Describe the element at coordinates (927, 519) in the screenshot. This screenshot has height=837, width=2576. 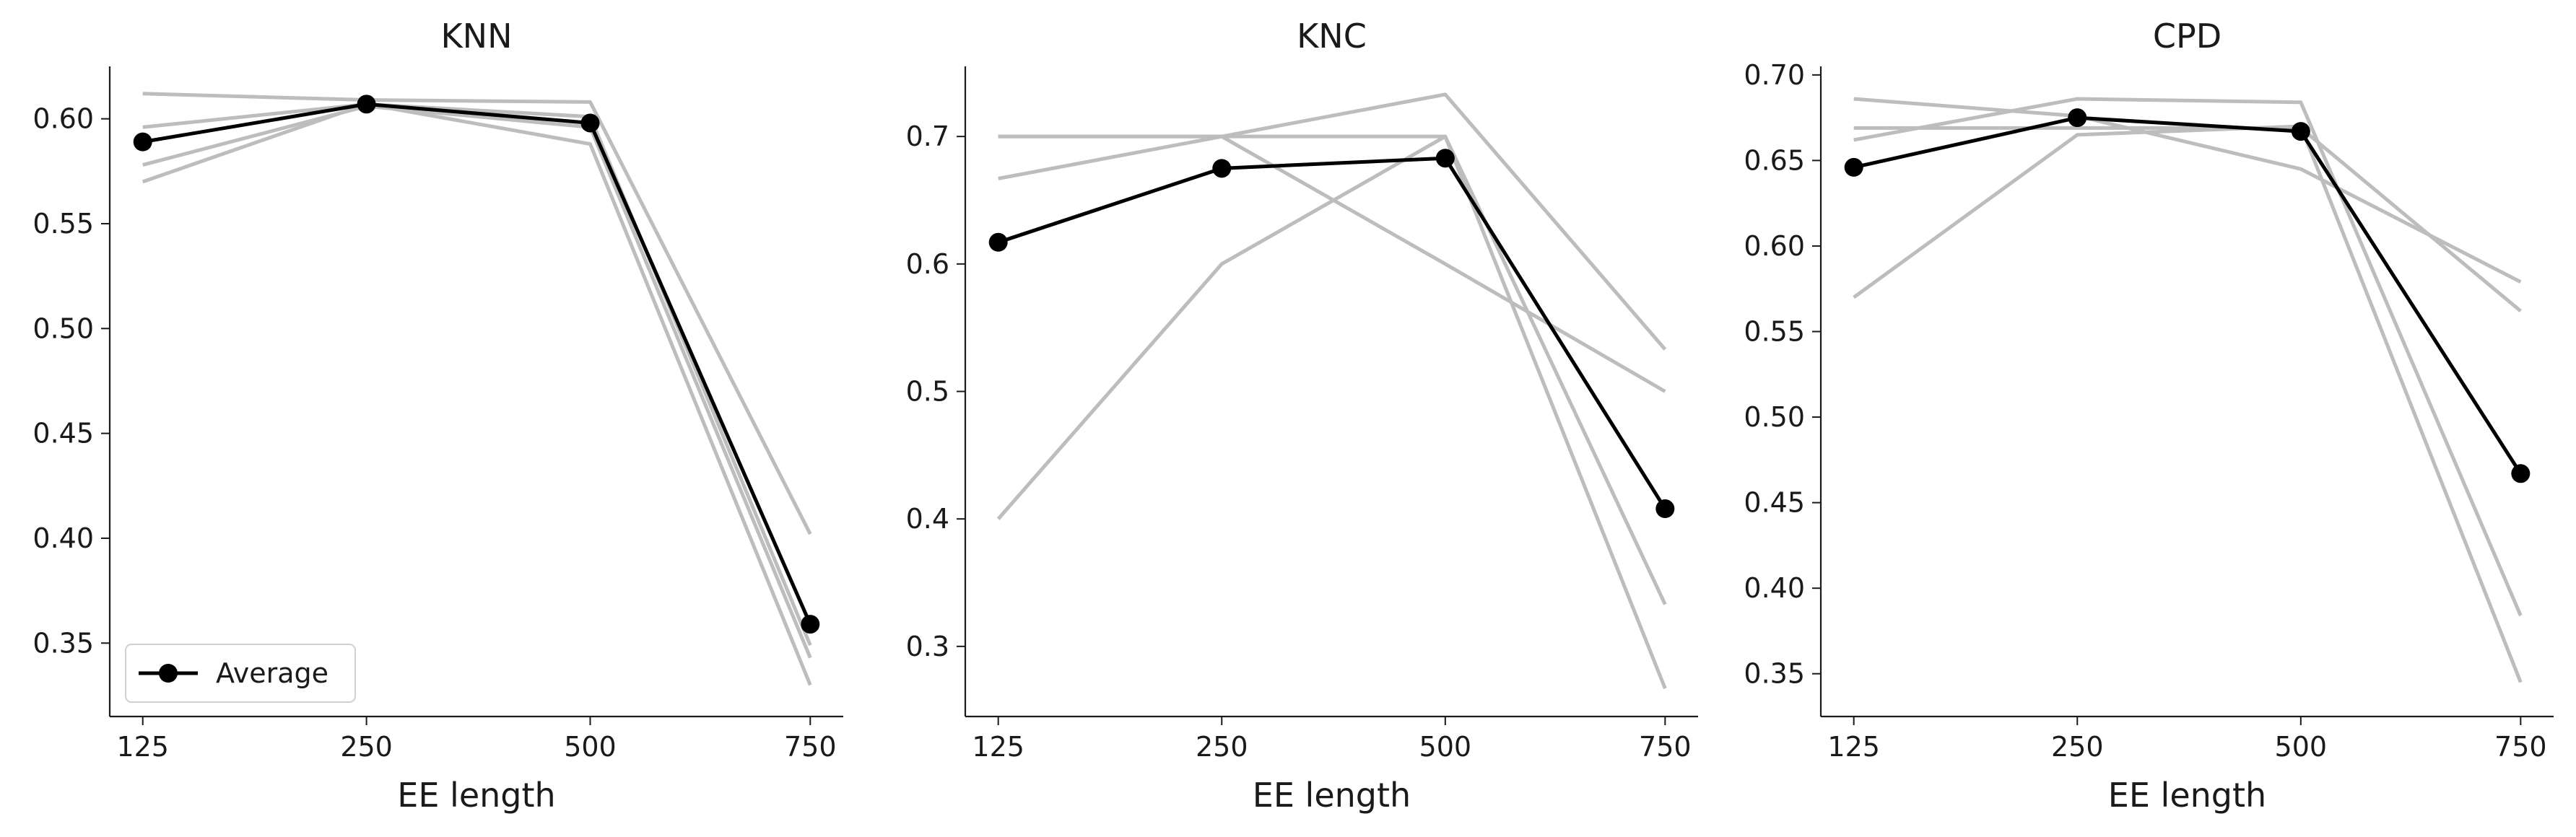
I see `y-tick-label: 0.4` at that location.